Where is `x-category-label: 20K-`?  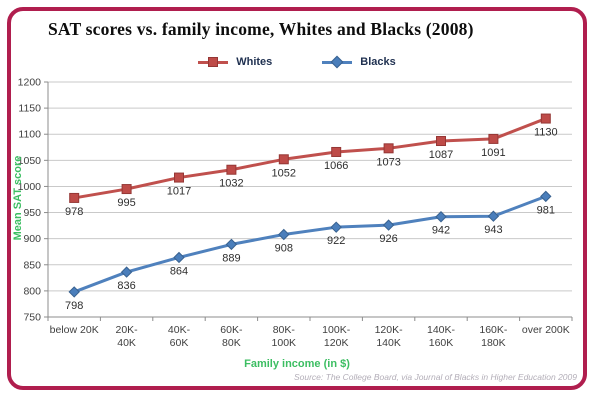 x-category-label: 20K- is located at coordinates (127, 330).